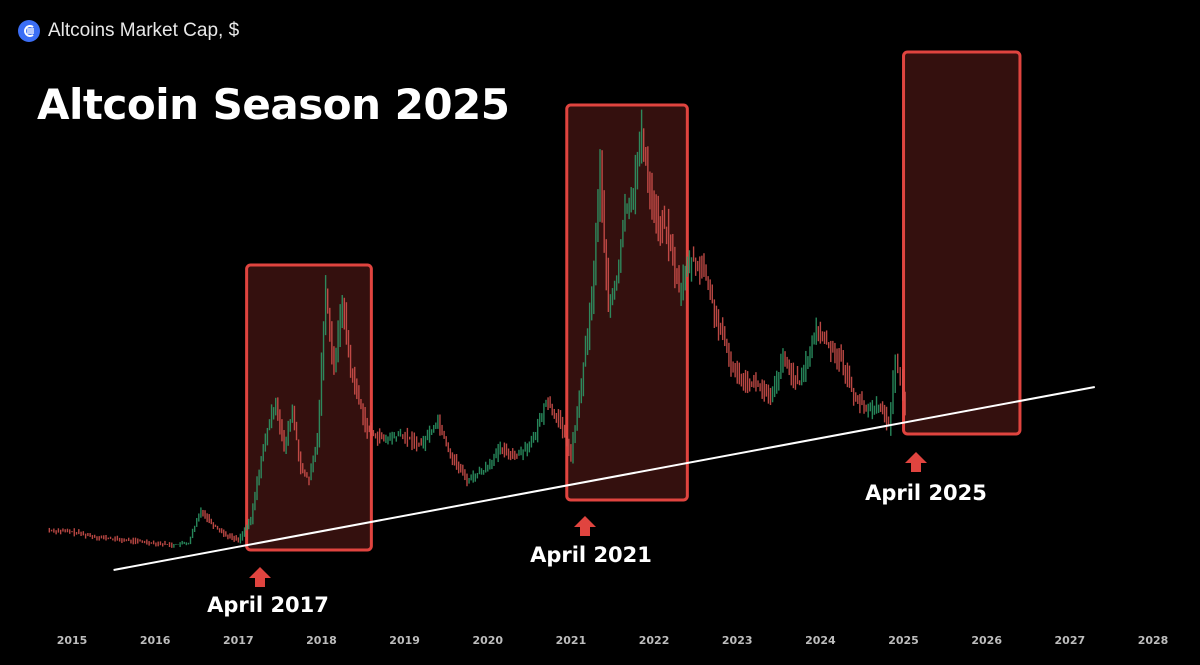  I want to click on x-tick-label: 2024, so click(820, 640).